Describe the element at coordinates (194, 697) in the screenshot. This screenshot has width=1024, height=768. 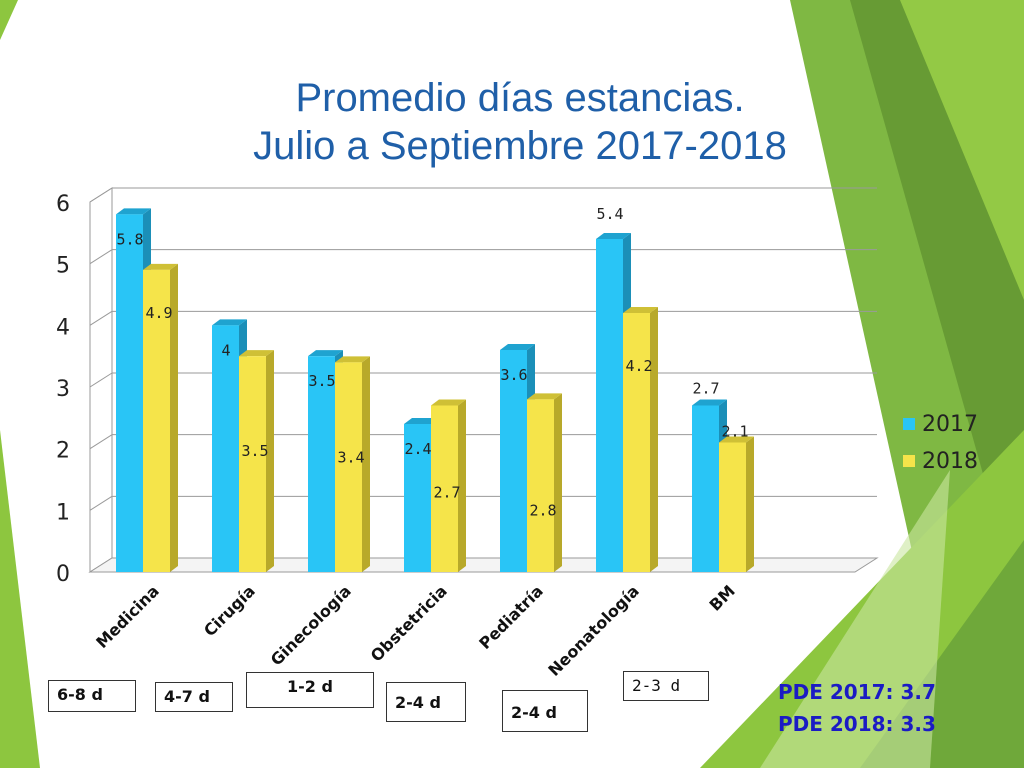
I see `stay-range-box: 4-7 d` at that location.